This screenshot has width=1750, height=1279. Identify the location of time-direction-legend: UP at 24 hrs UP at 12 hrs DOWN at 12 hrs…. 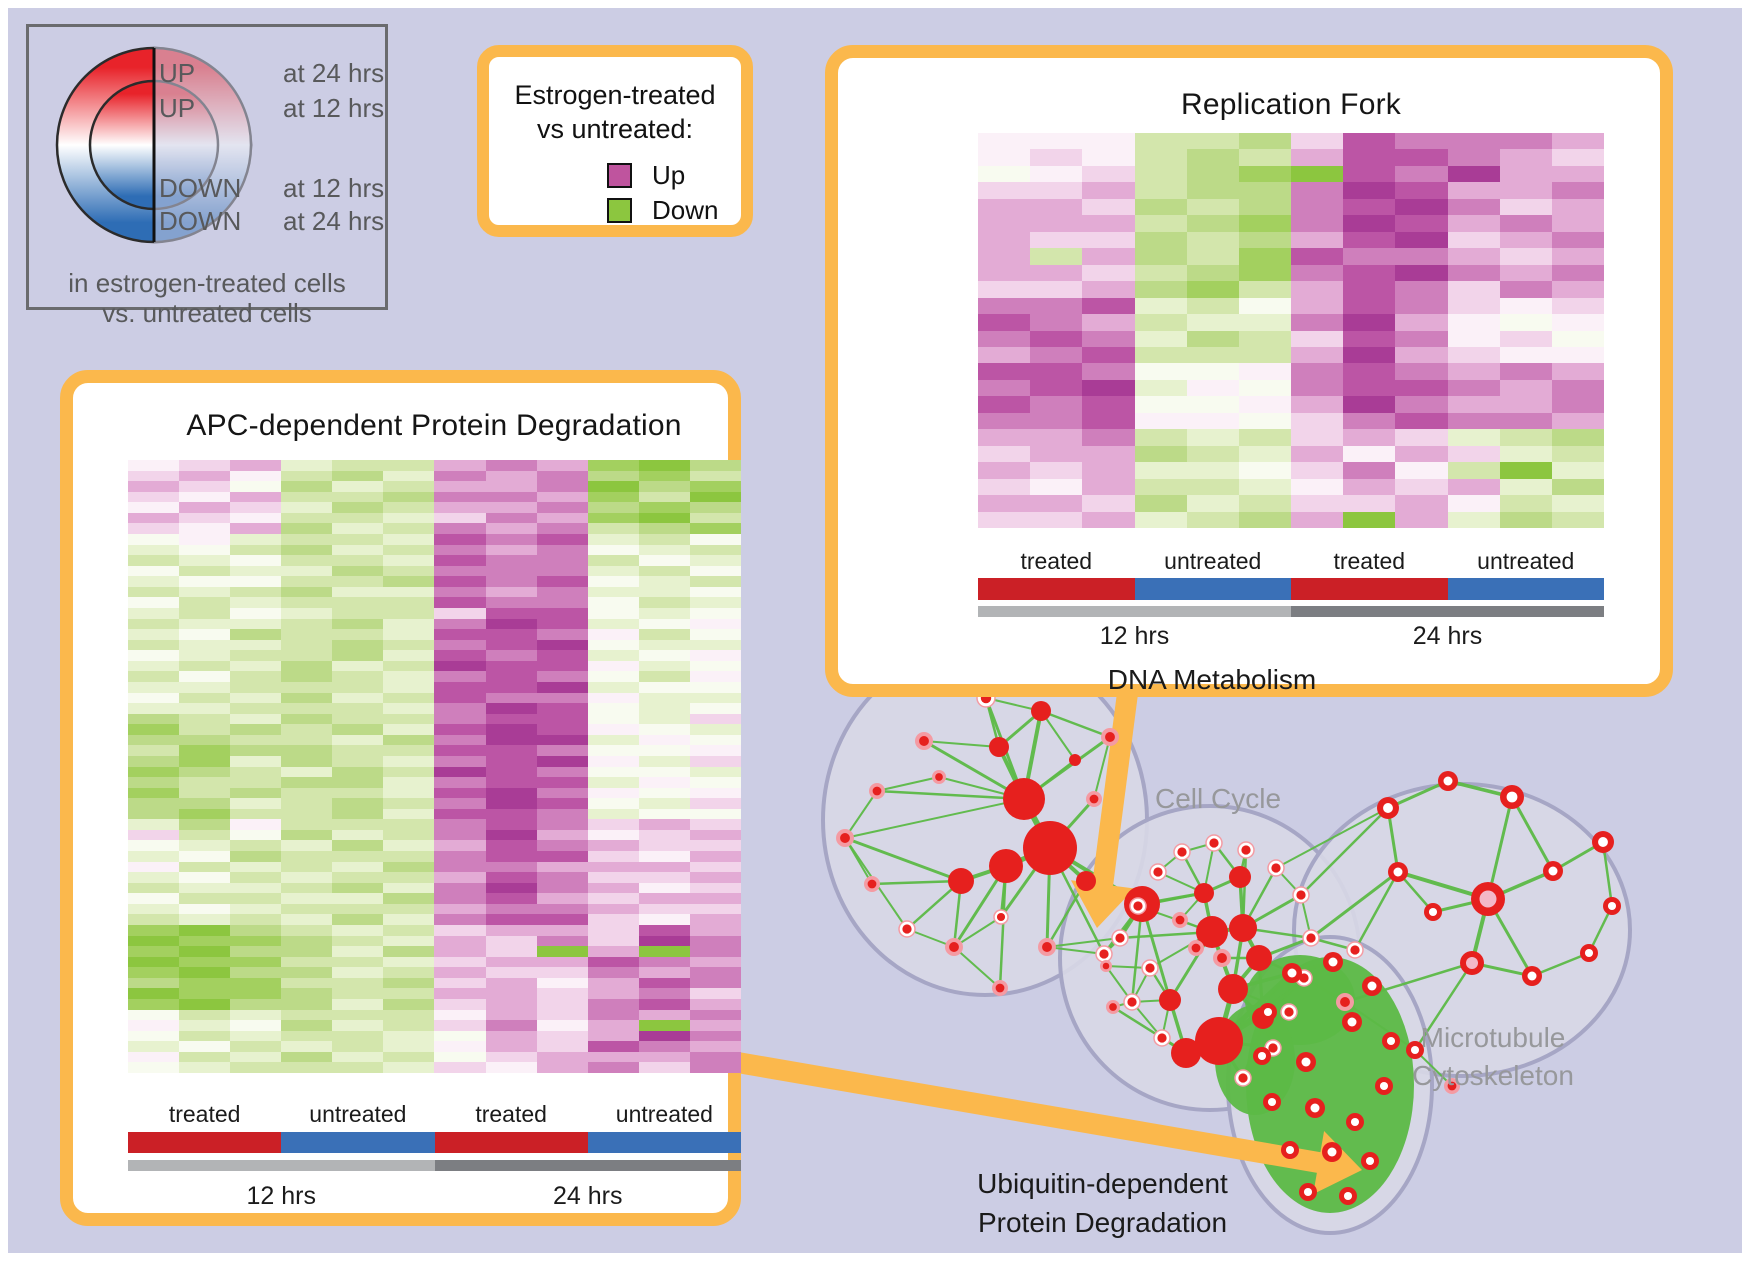
(207, 176).